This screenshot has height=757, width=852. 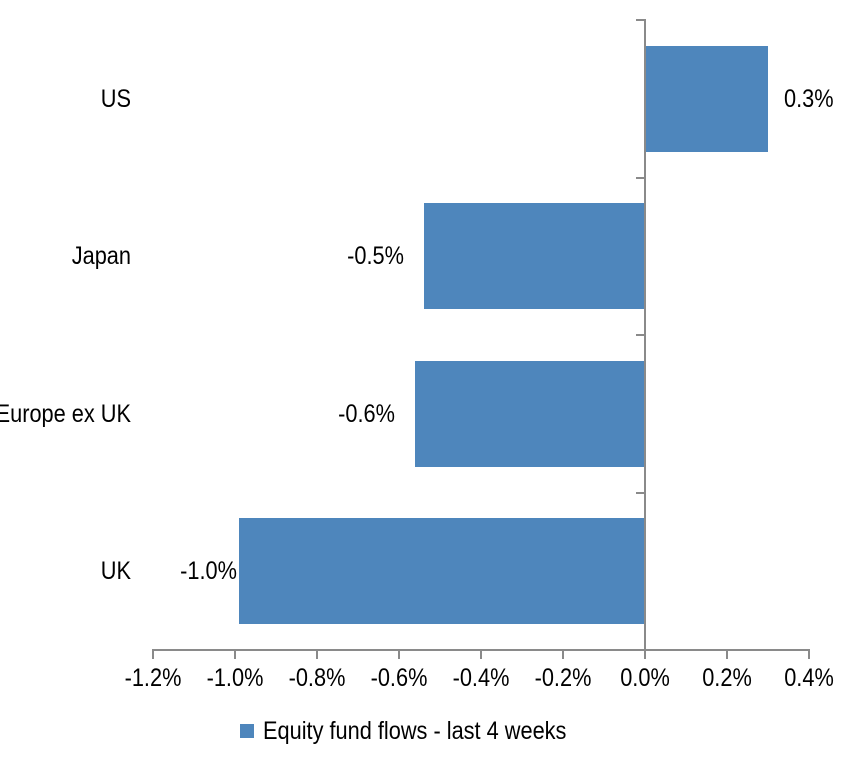 I want to click on category-label-europe-ex-uk: Europe ex UK, so click(x=66, y=414).